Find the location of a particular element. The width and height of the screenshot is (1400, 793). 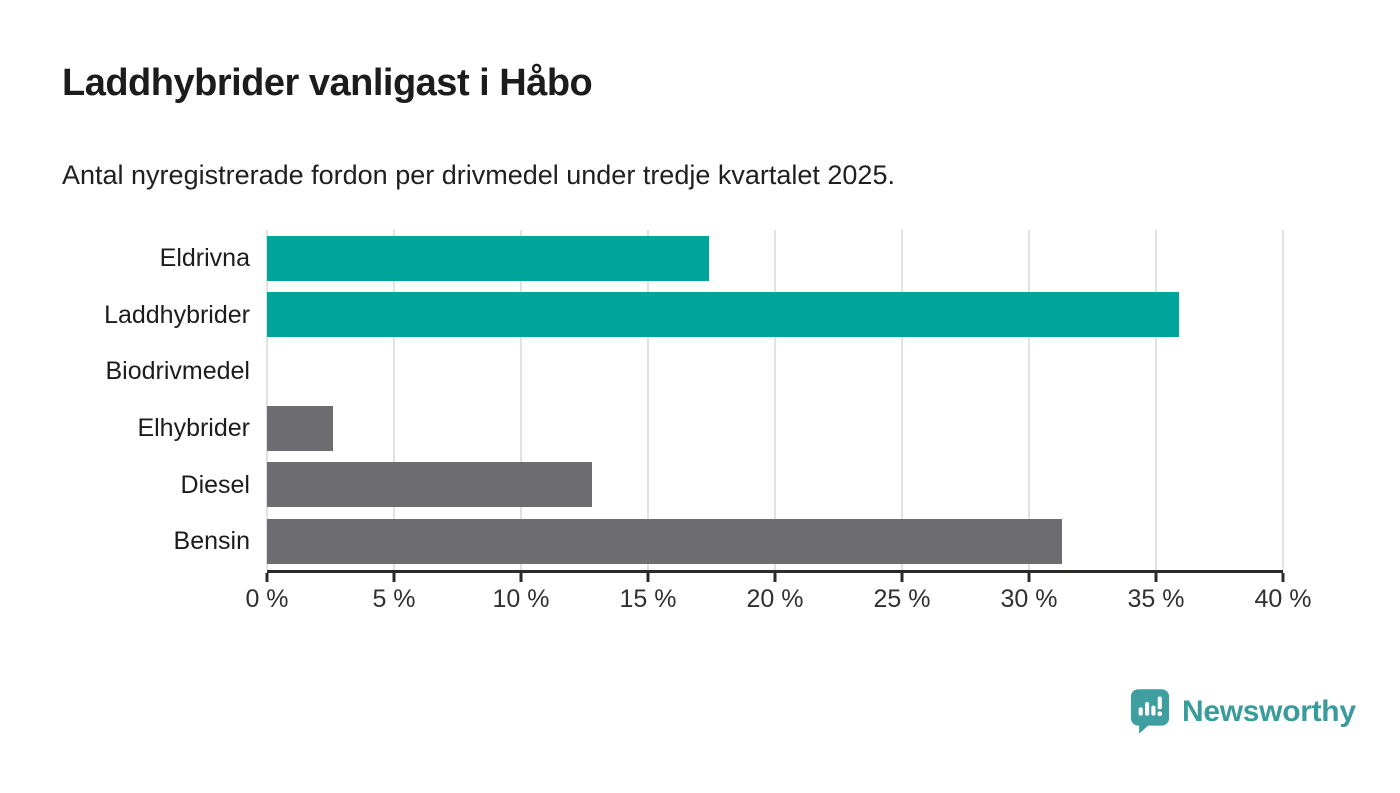

axis-tick-label: 35 % is located at coordinates (1156, 599).